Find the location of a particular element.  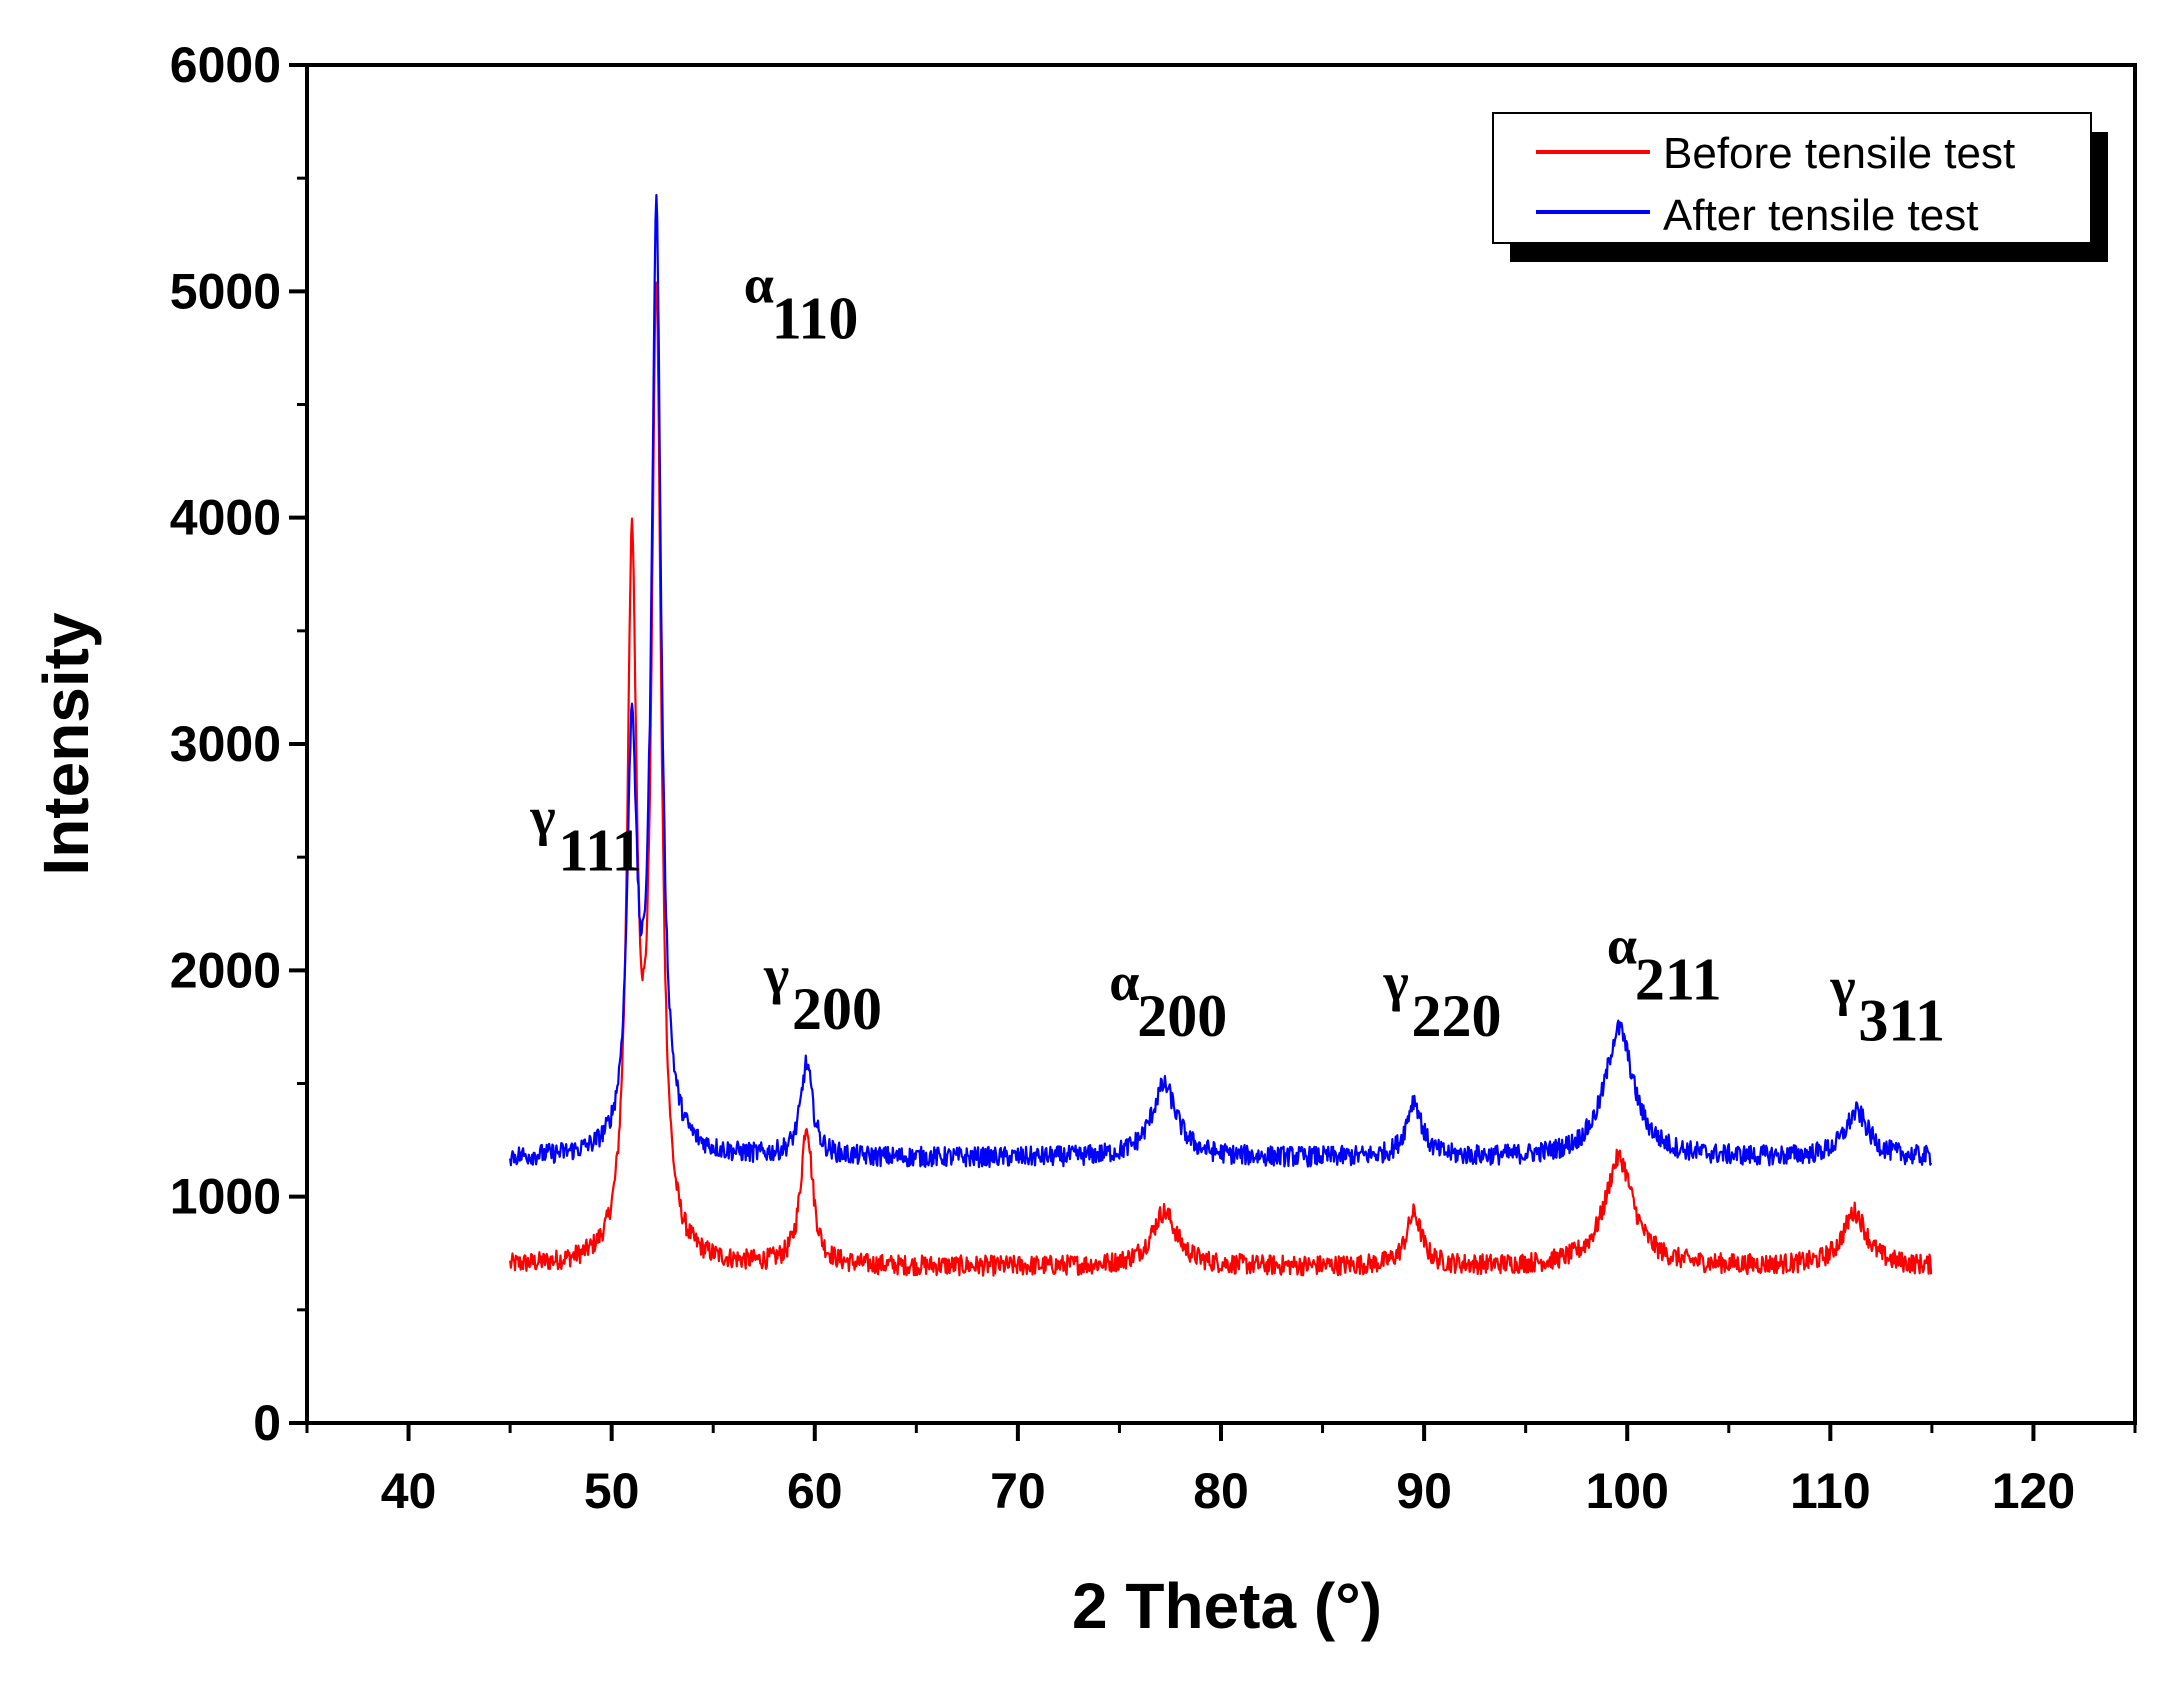

x-tick-label: 50 is located at coordinates (612, 1491).